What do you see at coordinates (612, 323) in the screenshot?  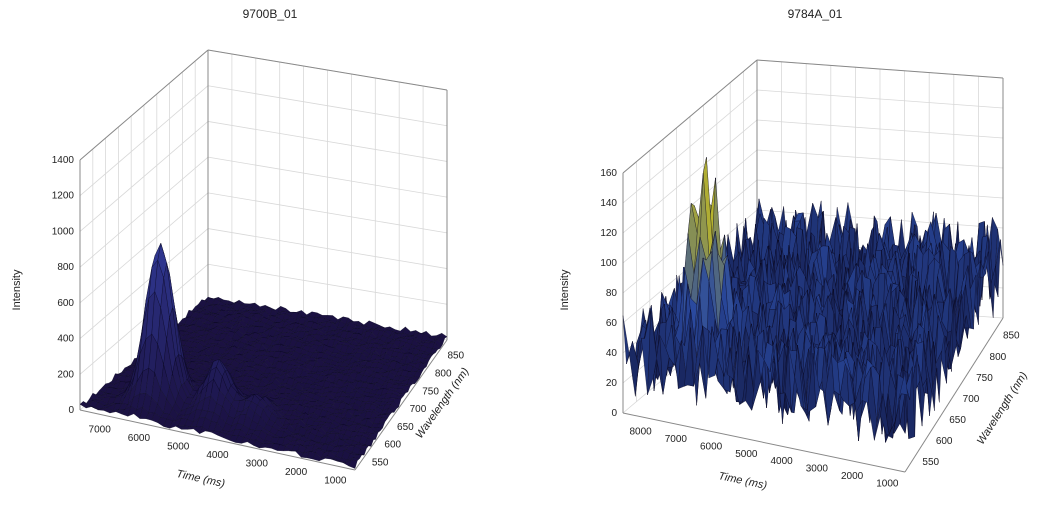 I see `z-tick-label: 60` at bounding box center [612, 323].